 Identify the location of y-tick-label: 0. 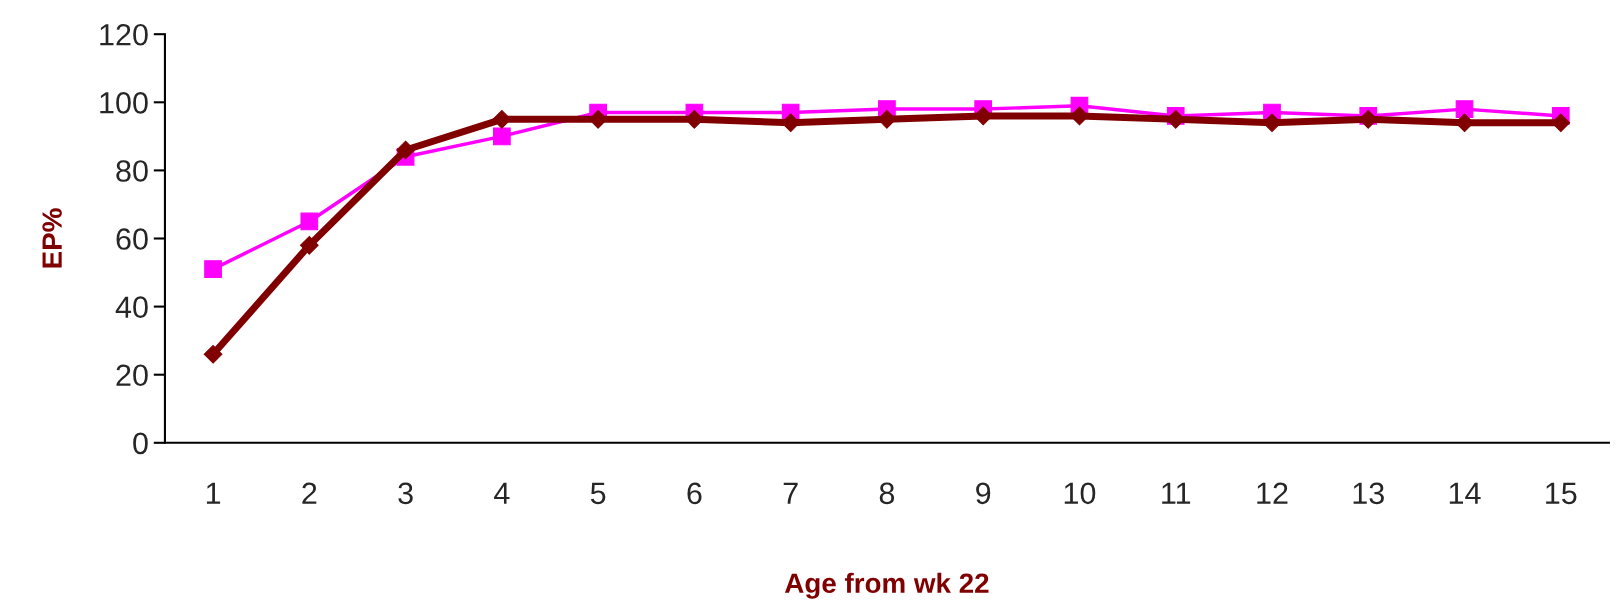
(140, 443).